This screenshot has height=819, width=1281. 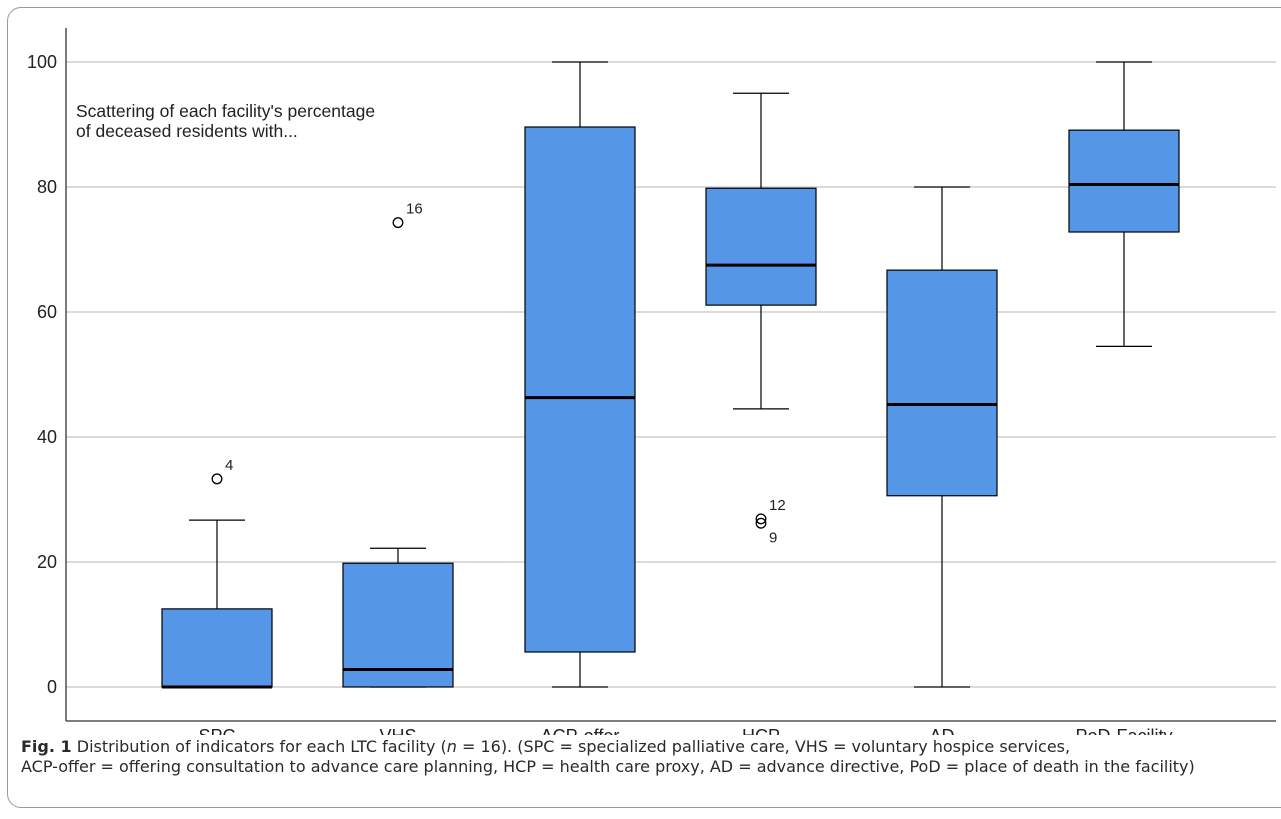 What do you see at coordinates (451, 746) in the screenshot?
I see `caption-n-symbol: n` at bounding box center [451, 746].